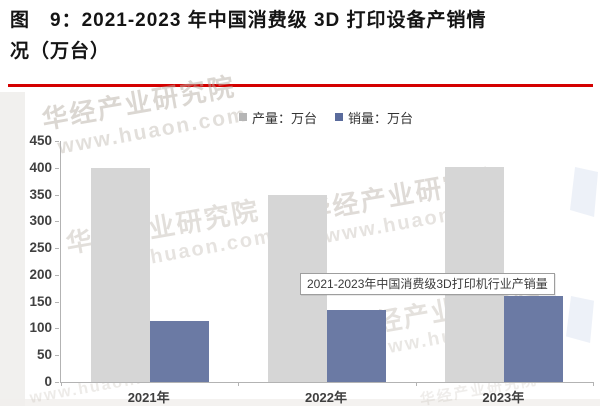 Image resolution: width=600 pixels, height=406 pixels. What do you see at coordinates (300, 402) in the screenshot?
I see `page-edge-shade-bottom` at bounding box center [300, 402].